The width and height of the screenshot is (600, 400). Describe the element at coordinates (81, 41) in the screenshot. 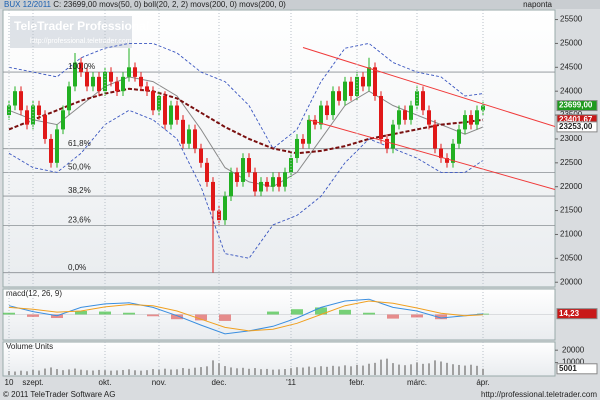

I see `logo-url: http://professional.teletrader.com` at that location.